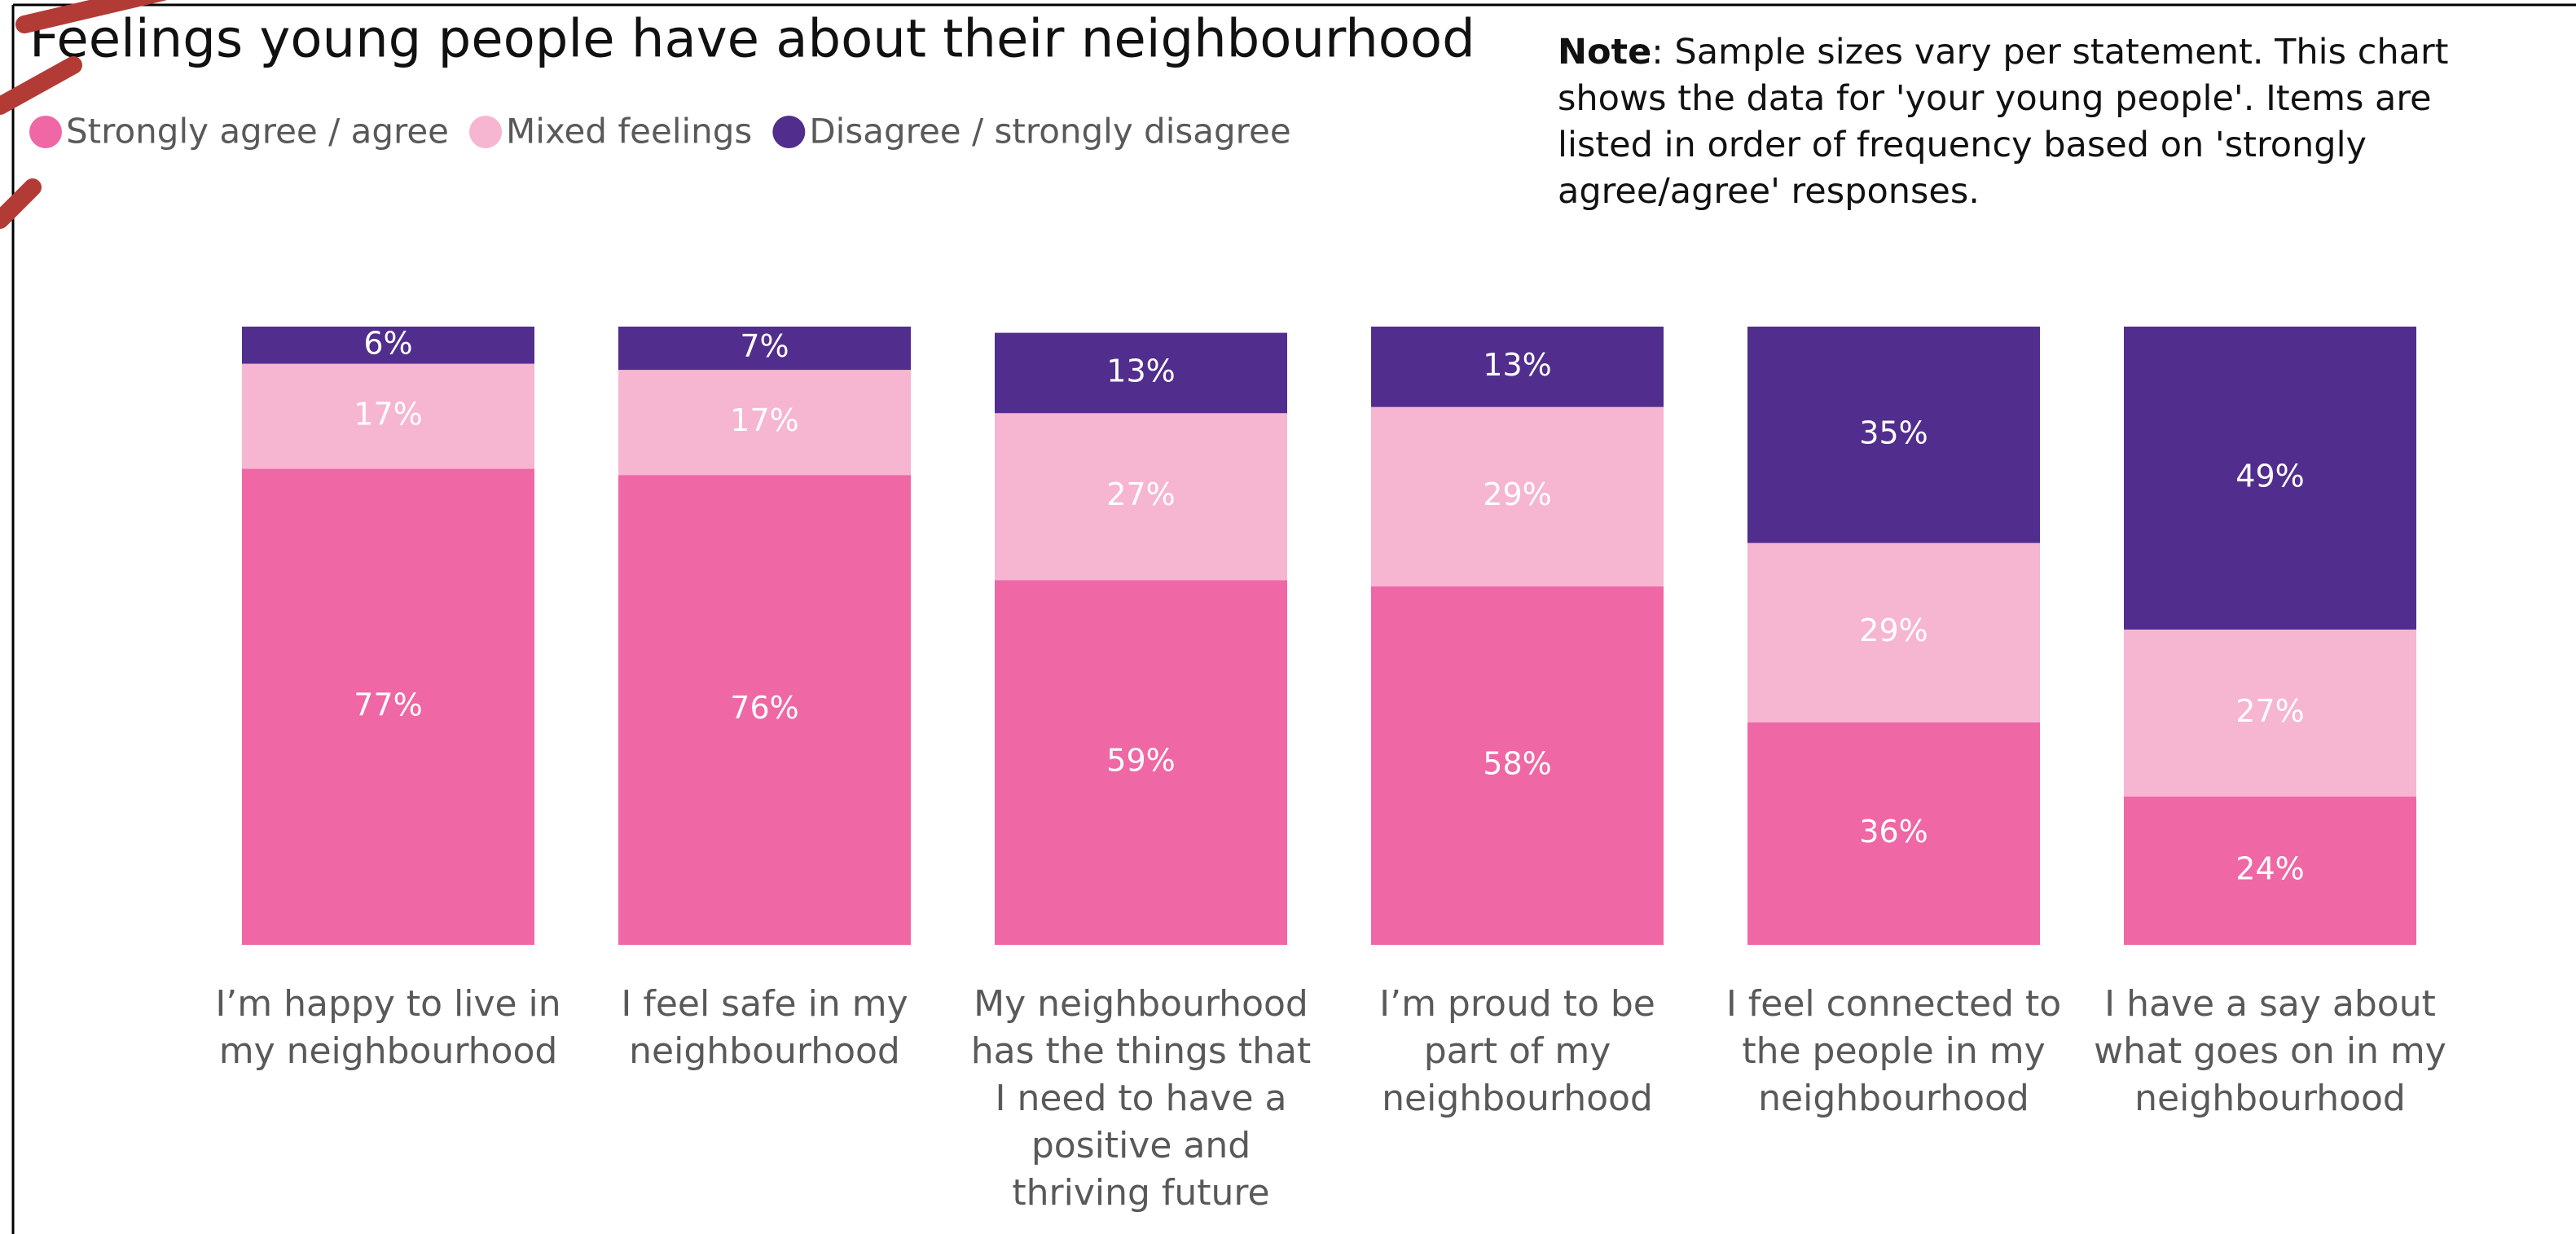 This screenshot has width=2576, height=1234. I want to click on value-label: 49%, so click(2269, 476).